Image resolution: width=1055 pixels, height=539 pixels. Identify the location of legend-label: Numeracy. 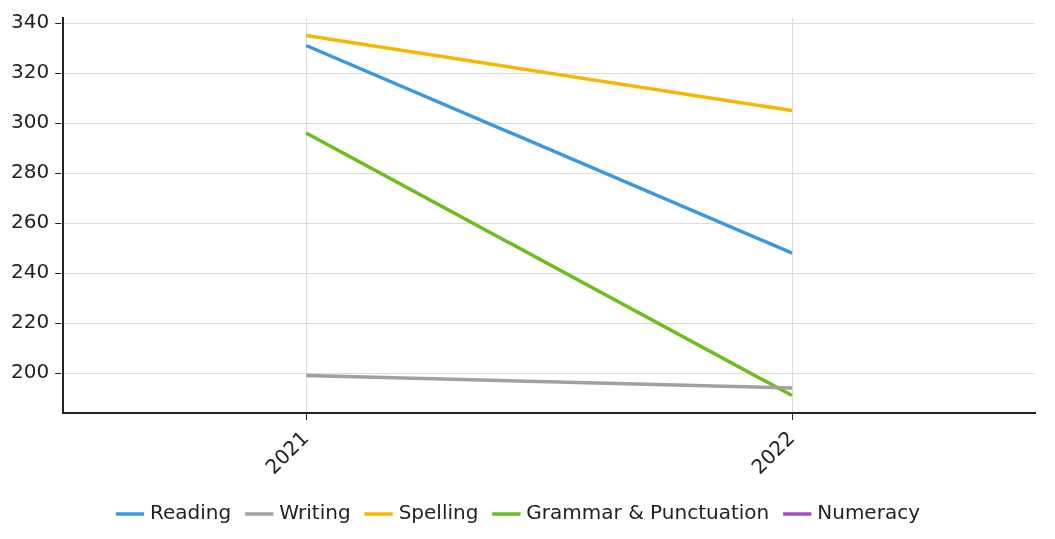
(869, 512).